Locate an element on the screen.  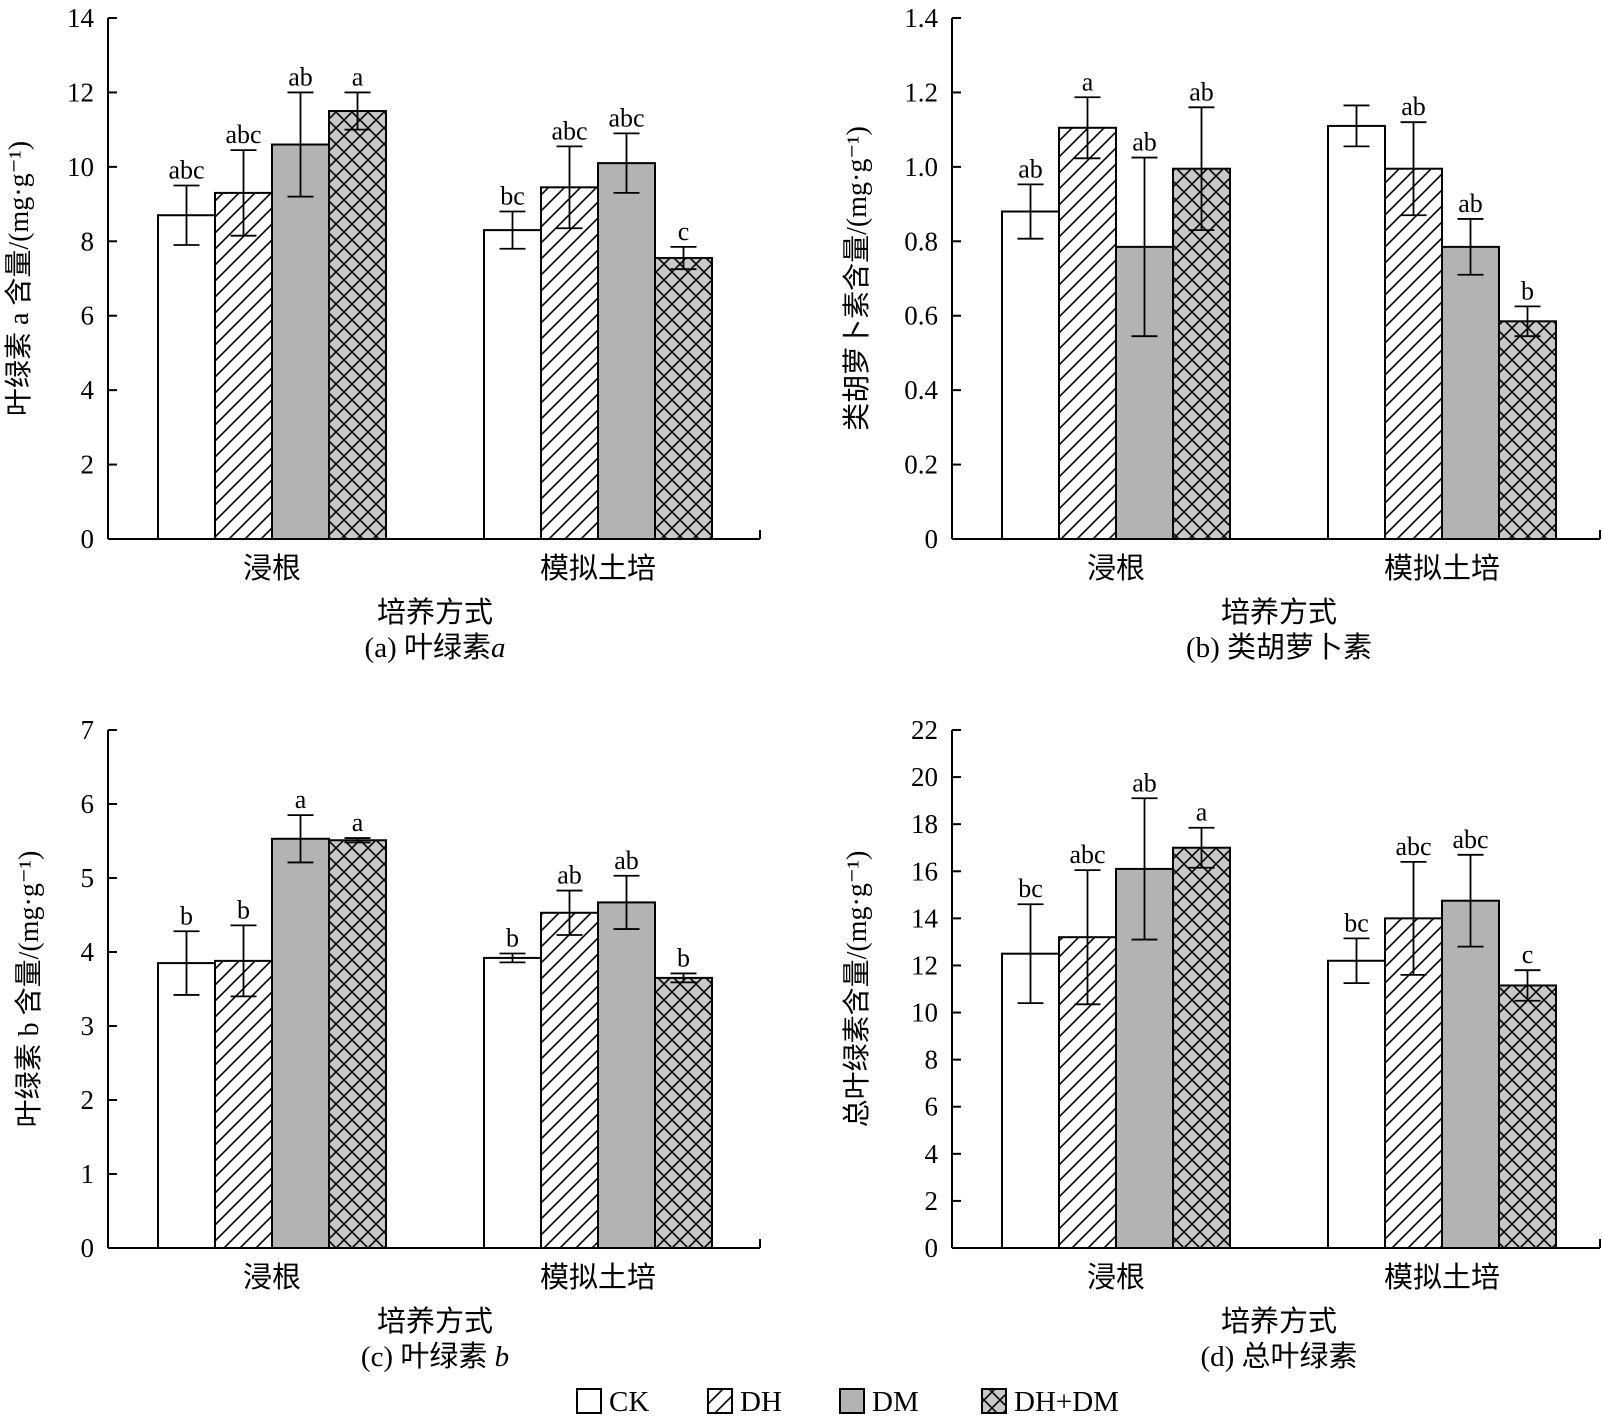
y-tick-label: 0.8 is located at coordinates (921, 241).